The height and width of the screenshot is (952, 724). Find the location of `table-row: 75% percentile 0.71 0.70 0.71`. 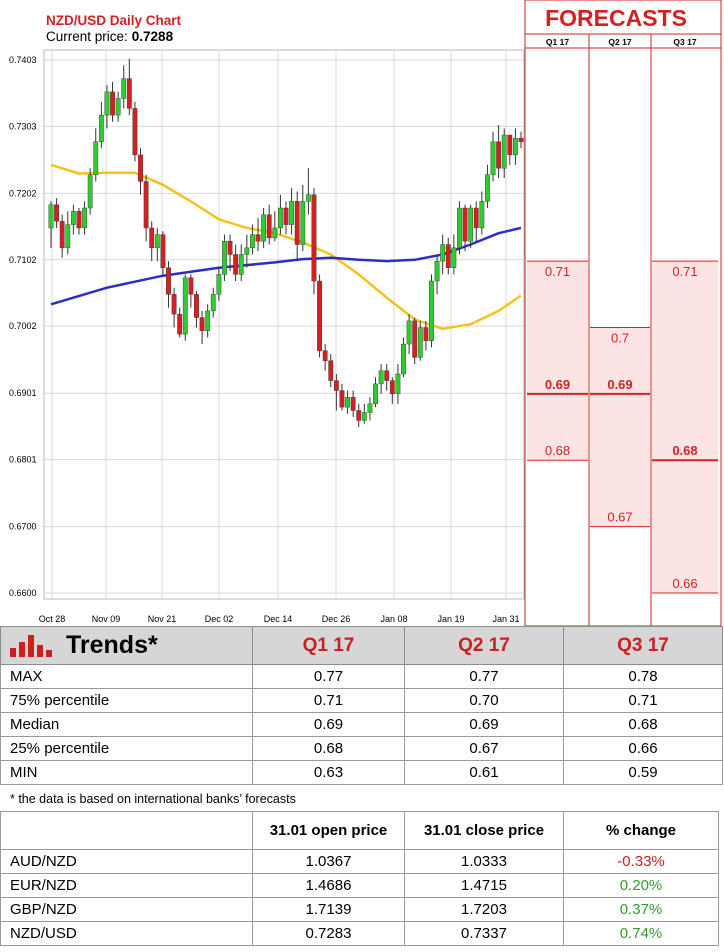

table-row: 75% percentile 0.71 0.70 0.71 is located at coordinates (361, 700).